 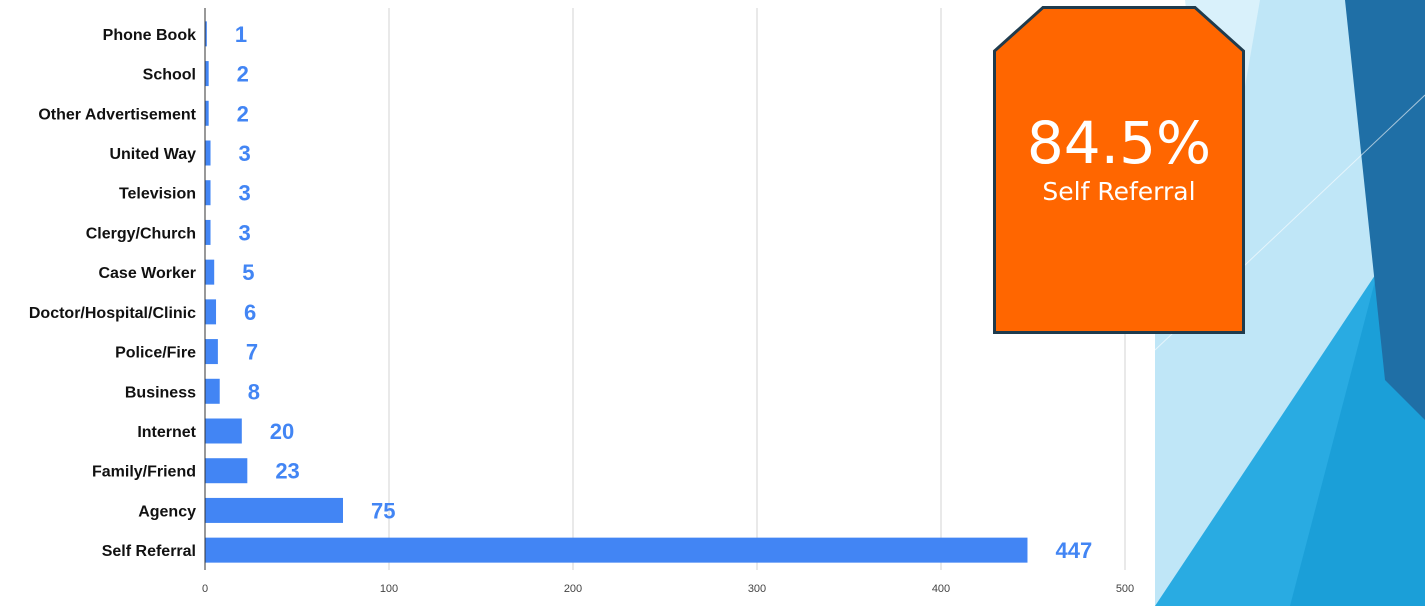 I want to click on value-label-phone-book: 1, so click(x=241, y=34).